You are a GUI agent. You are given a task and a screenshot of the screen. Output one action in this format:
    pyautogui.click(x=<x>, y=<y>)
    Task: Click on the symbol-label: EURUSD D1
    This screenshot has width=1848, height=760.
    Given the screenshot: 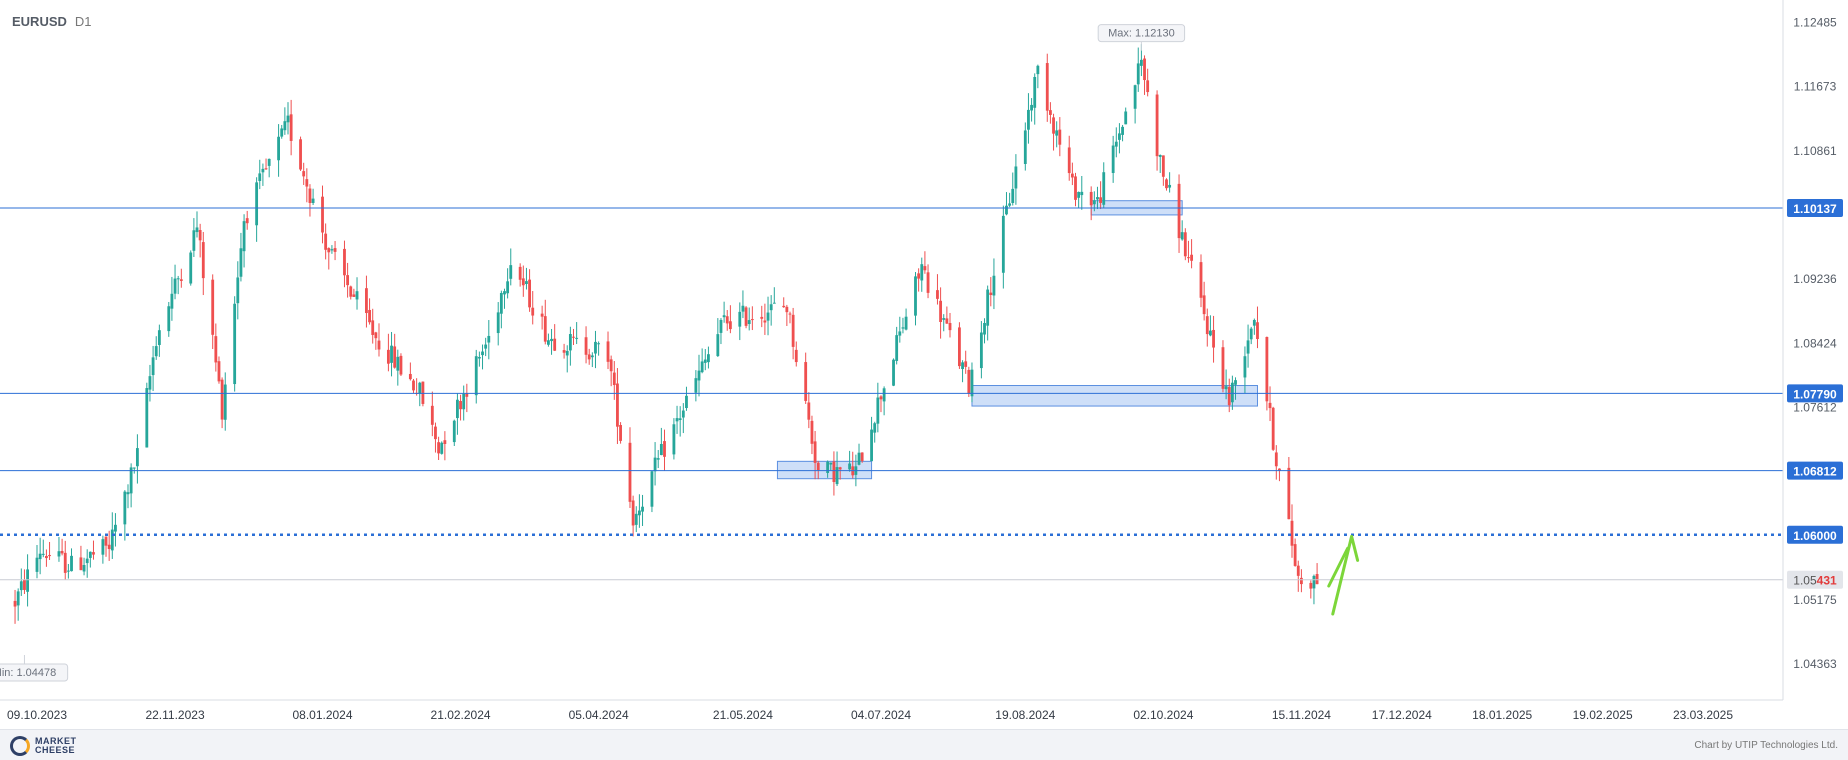 What is the action you would take?
    pyautogui.click(x=52, y=21)
    